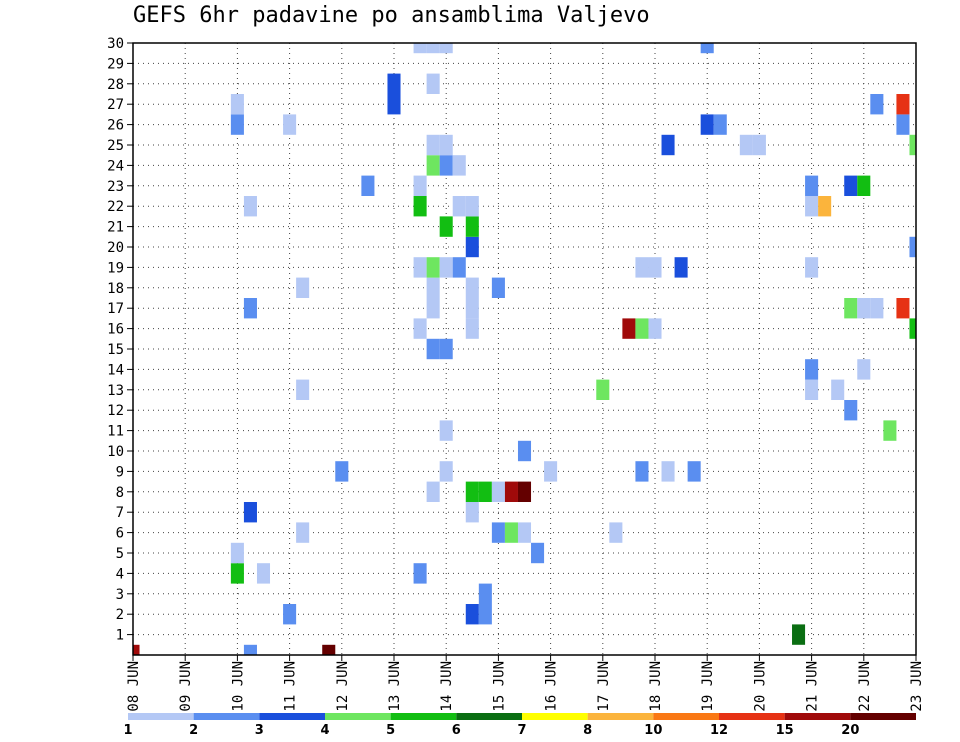 This screenshot has height=742, width=960. What do you see at coordinates (120, 493) in the screenshot?
I see `y-tick-label: 8` at bounding box center [120, 493].